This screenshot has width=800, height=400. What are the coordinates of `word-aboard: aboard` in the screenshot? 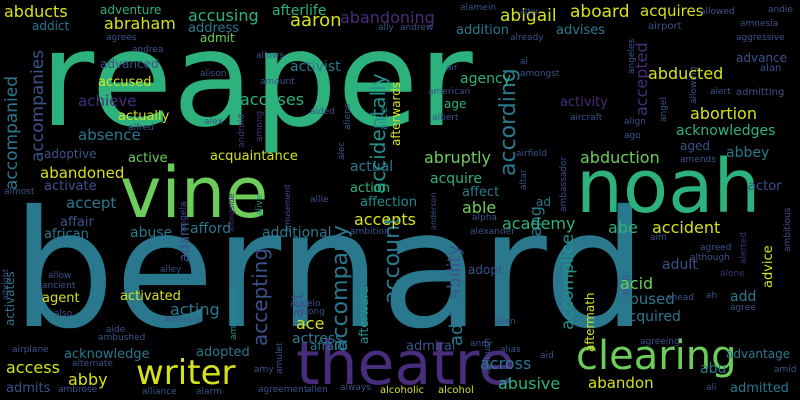 It's located at (600, 12).